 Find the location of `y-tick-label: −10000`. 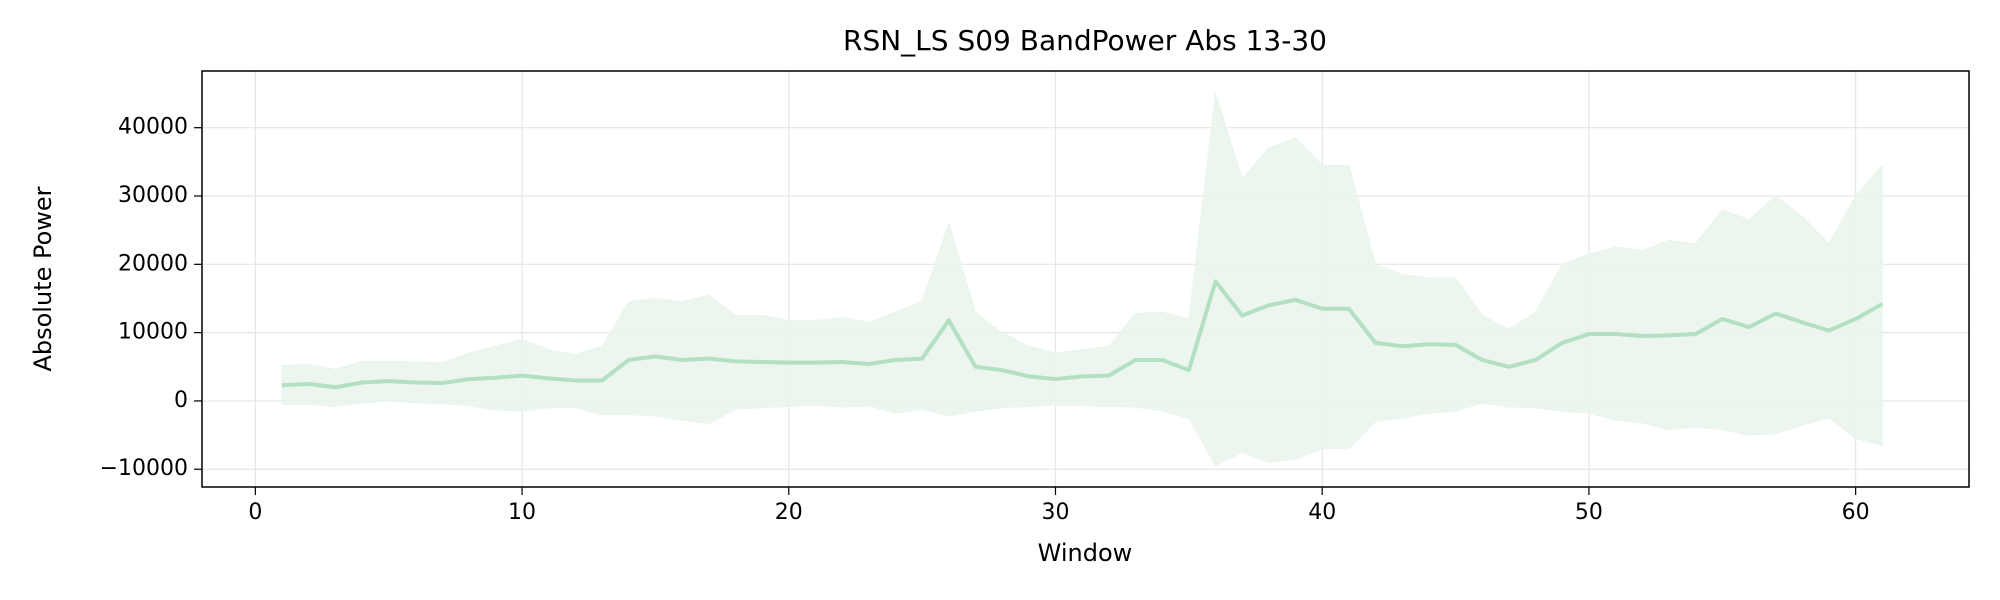

y-tick-label: −10000 is located at coordinates (144, 468).